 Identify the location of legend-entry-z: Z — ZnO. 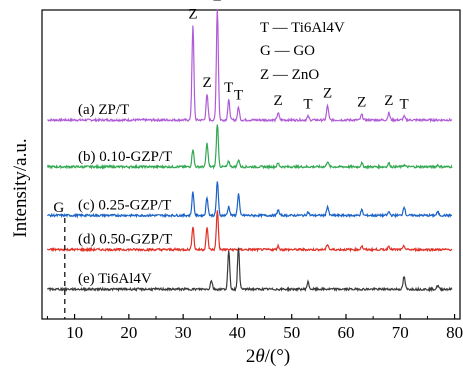
(289, 75).